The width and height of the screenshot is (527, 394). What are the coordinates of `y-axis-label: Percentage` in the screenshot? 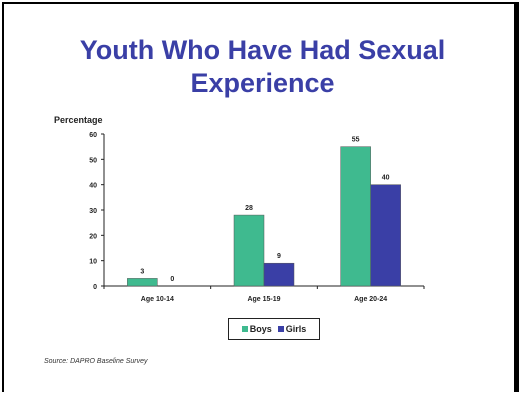 It's located at (78, 120).